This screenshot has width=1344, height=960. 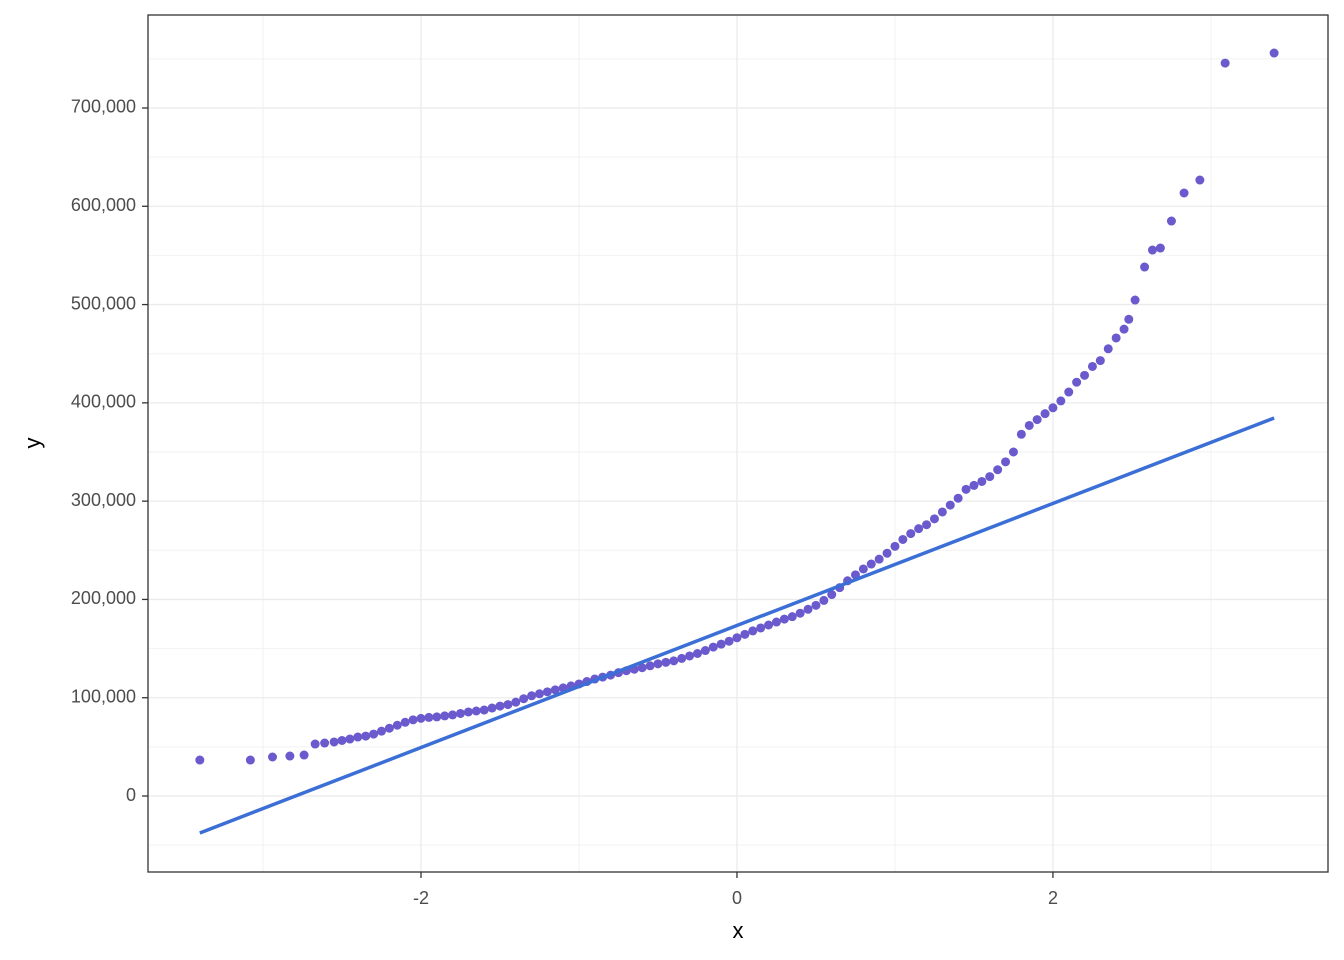 What do you see at coordinates (103, 696) in the screenshot?
I see `y-tick-label: 100,000` at bounding box center [103, 696].